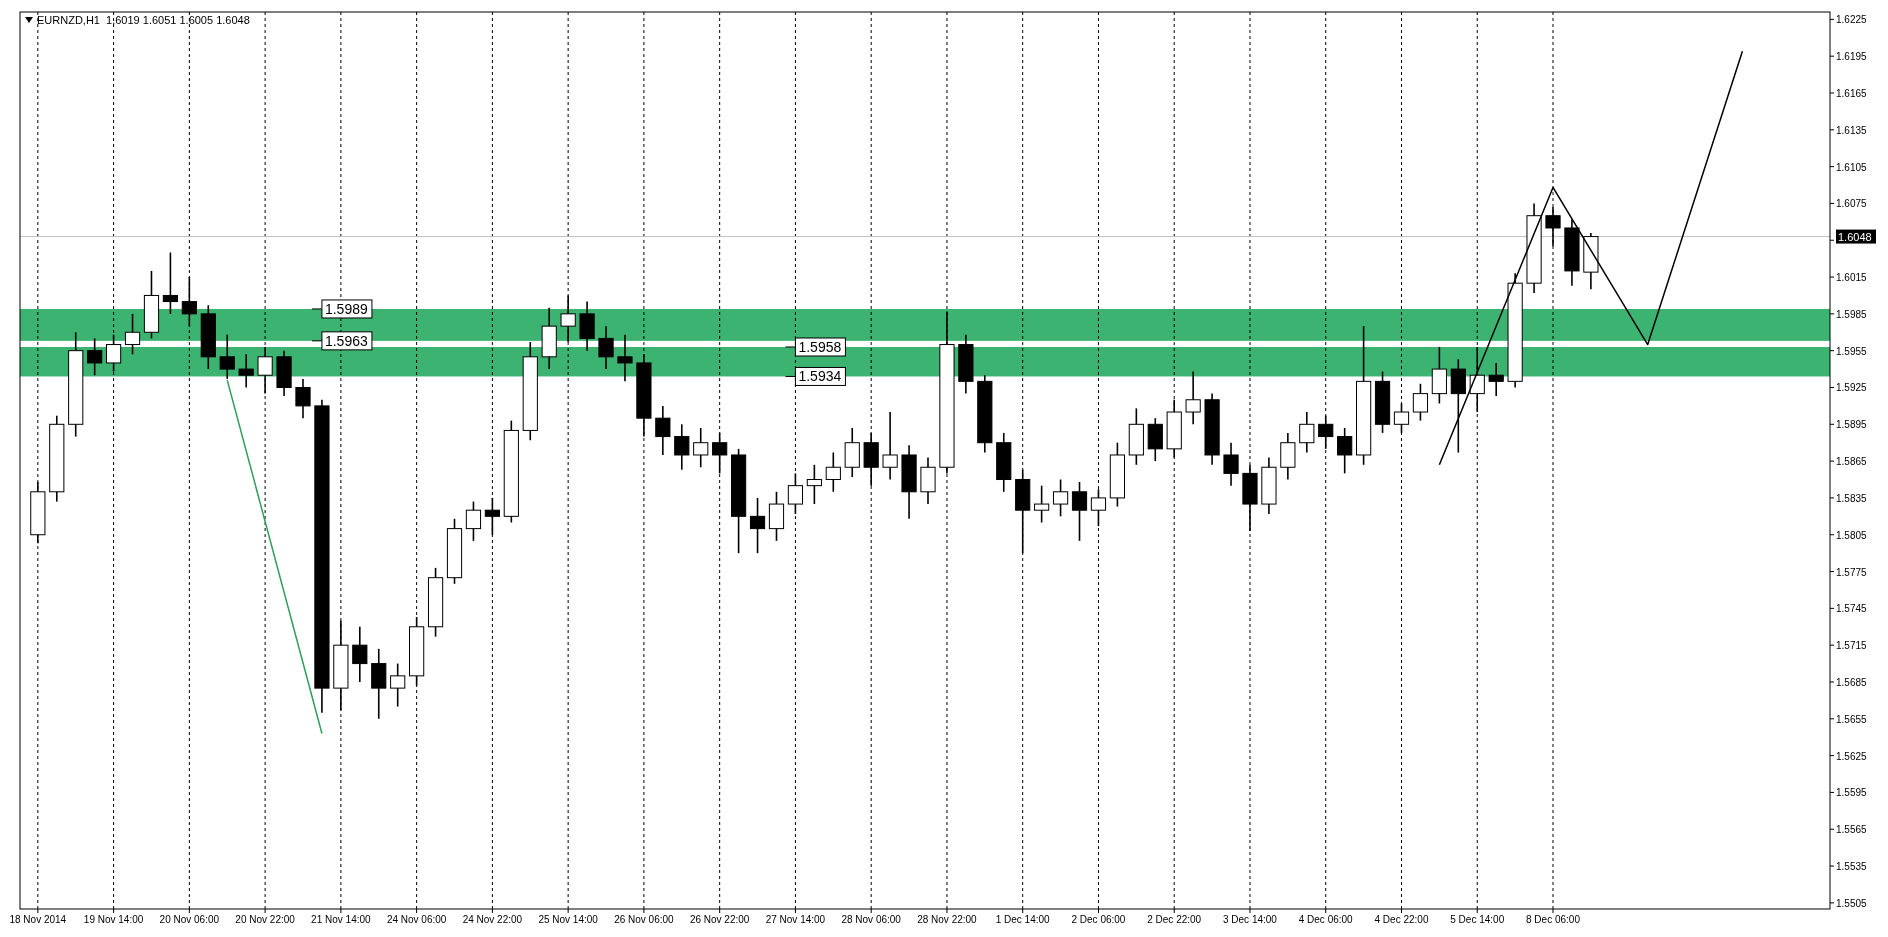 This screenshot has width=1888, height=937. What do you see at coordinates (143, 20) in the screenshot?
I see `chart-title: EURNZD,H1 1.6019 1.6051 1.6005 1.6048` at bounding box center [143, 20].